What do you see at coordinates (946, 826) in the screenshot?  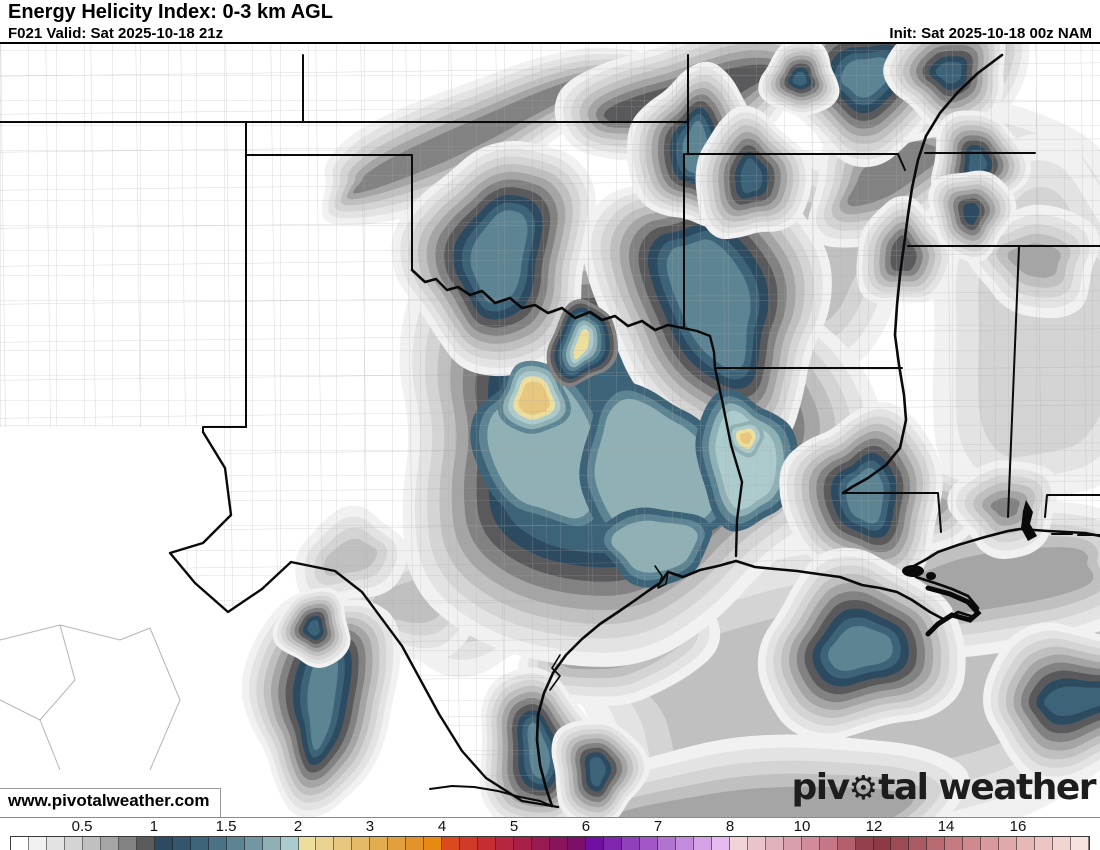 I see `legend-tick-label: 14` at bounding box center [946, 826].